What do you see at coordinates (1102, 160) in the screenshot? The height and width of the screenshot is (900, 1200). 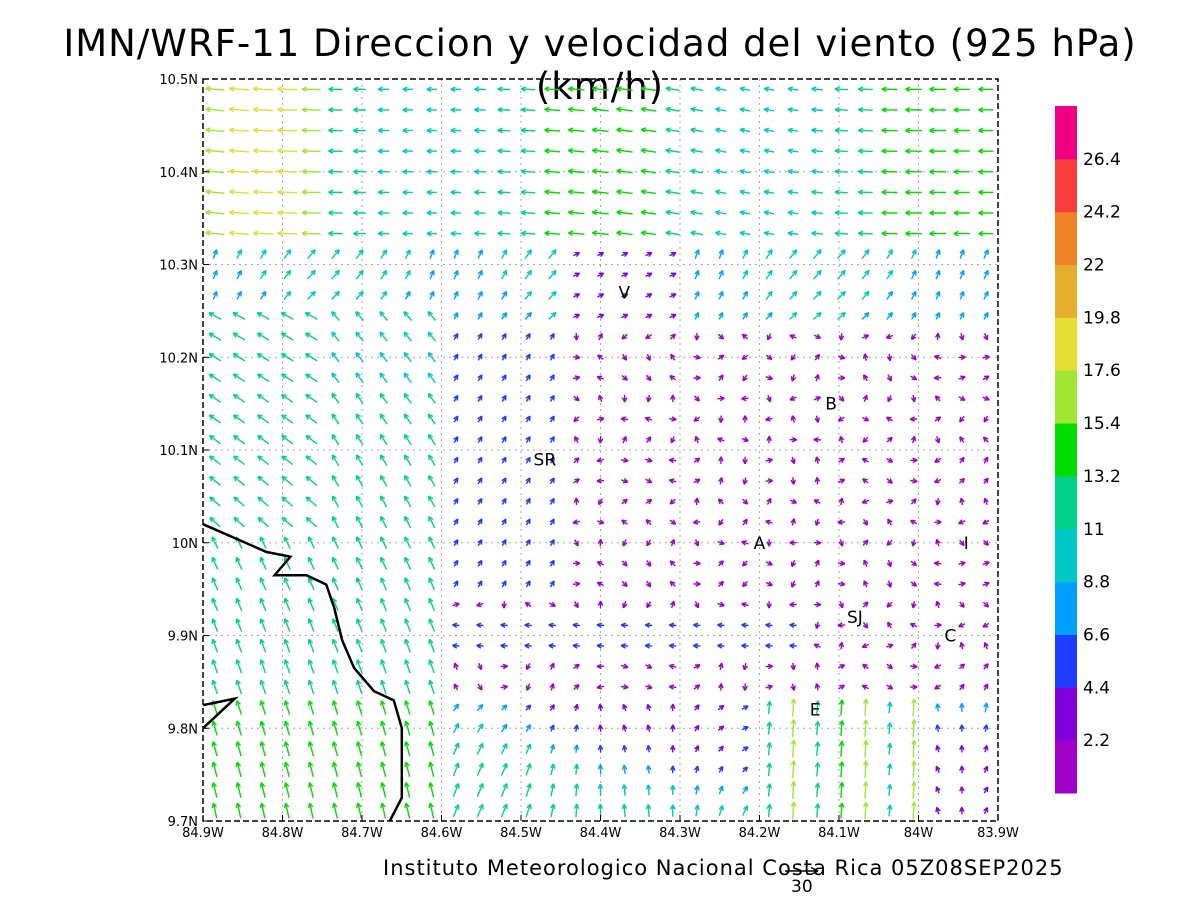 I see `colorbar-label: 26.4` at bounding box center [1102, 160].